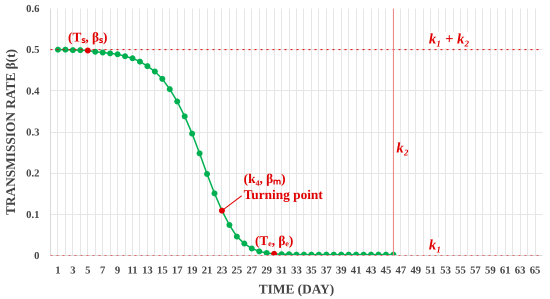  What do you see at coordinates (386, 271) in the screenshot?
I see `x-tick-label: 45` at bounding box center [386, 271].